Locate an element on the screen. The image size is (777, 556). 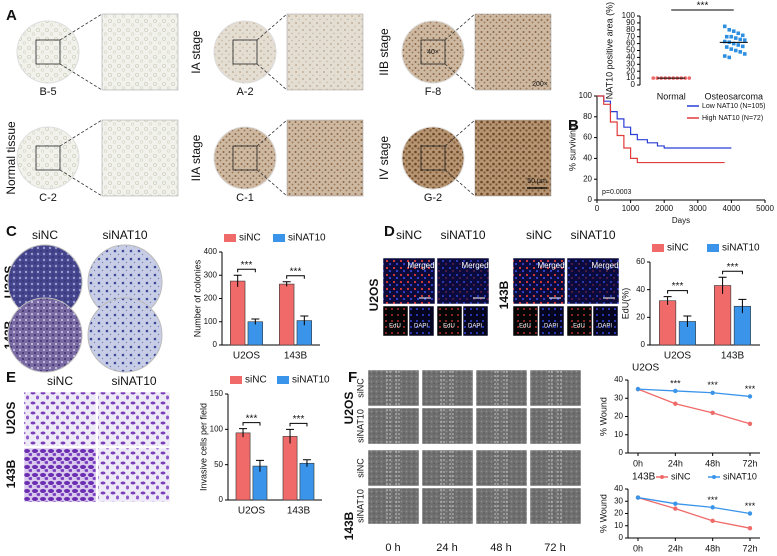
y-tick-label: 150 is located at coordinates (217, 393).